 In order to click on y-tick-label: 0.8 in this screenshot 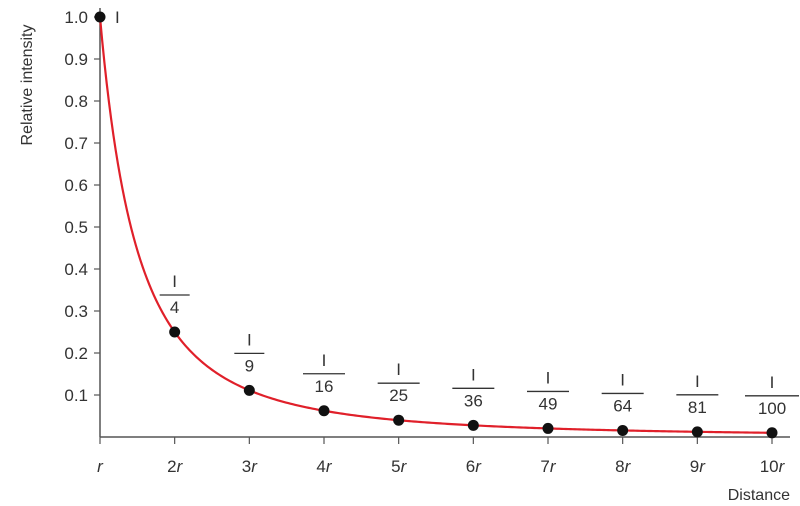, I will do `click(76, 101)`.